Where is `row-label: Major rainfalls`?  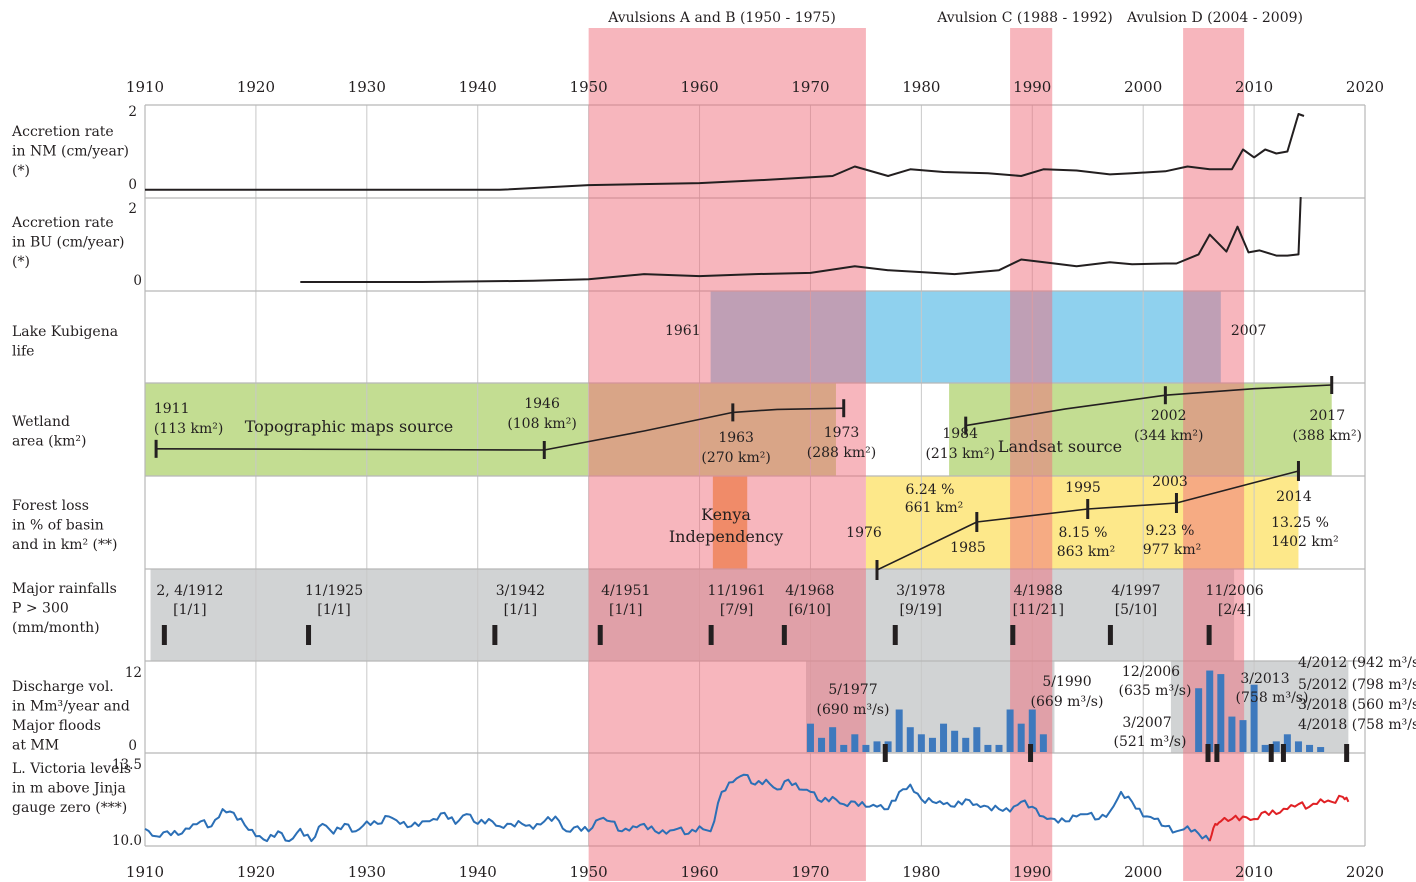
row-label: Major rainfalls is located at coordinates (64, 589).